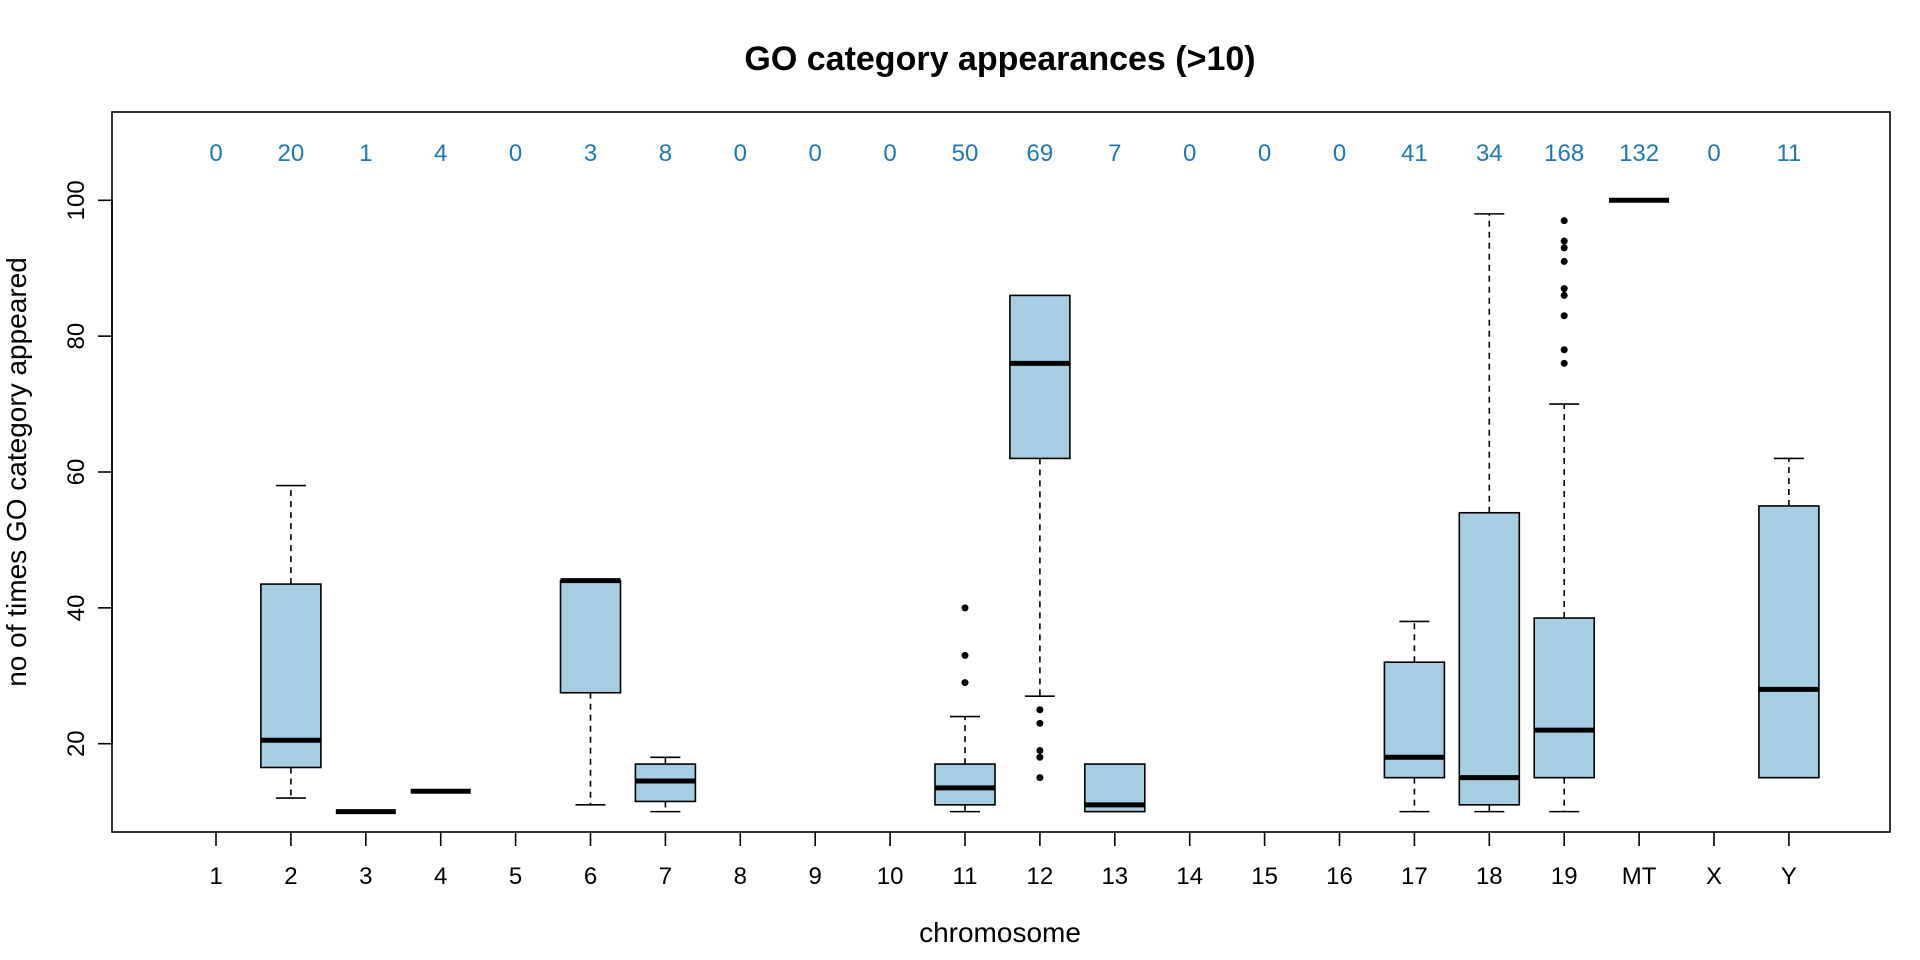  I want to click on y-tick-label: 40, so click(76, 607).